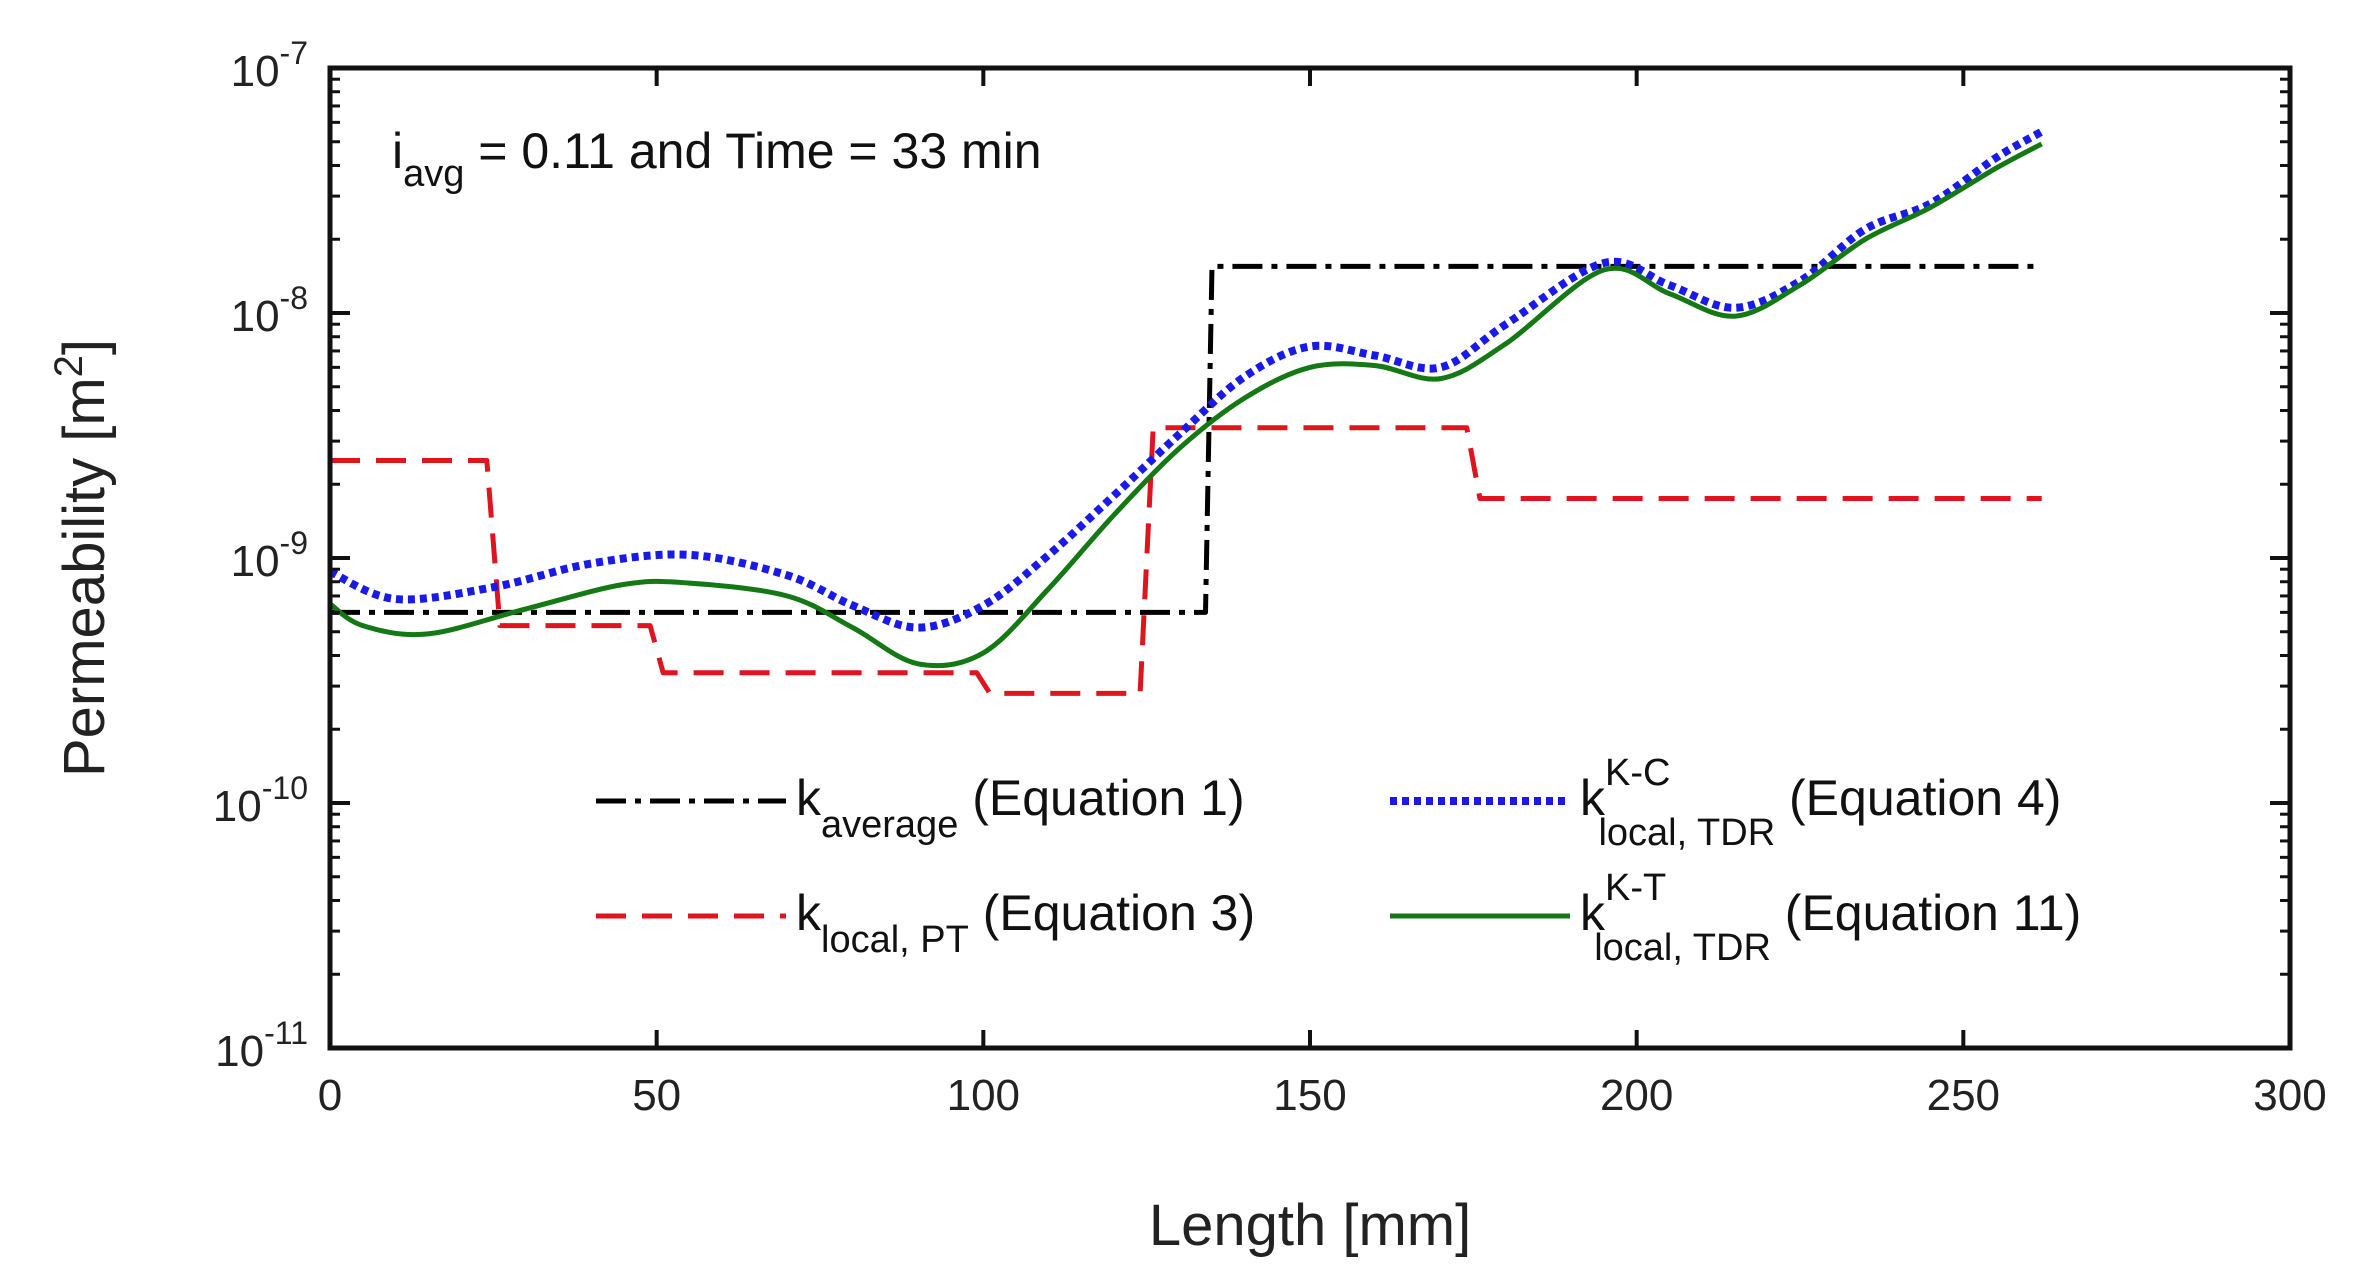  I want to click on legend-label-k-k-c-local-tdr-equation-4: kK-C local, TDR (Equation 4), so click(1820, 803).